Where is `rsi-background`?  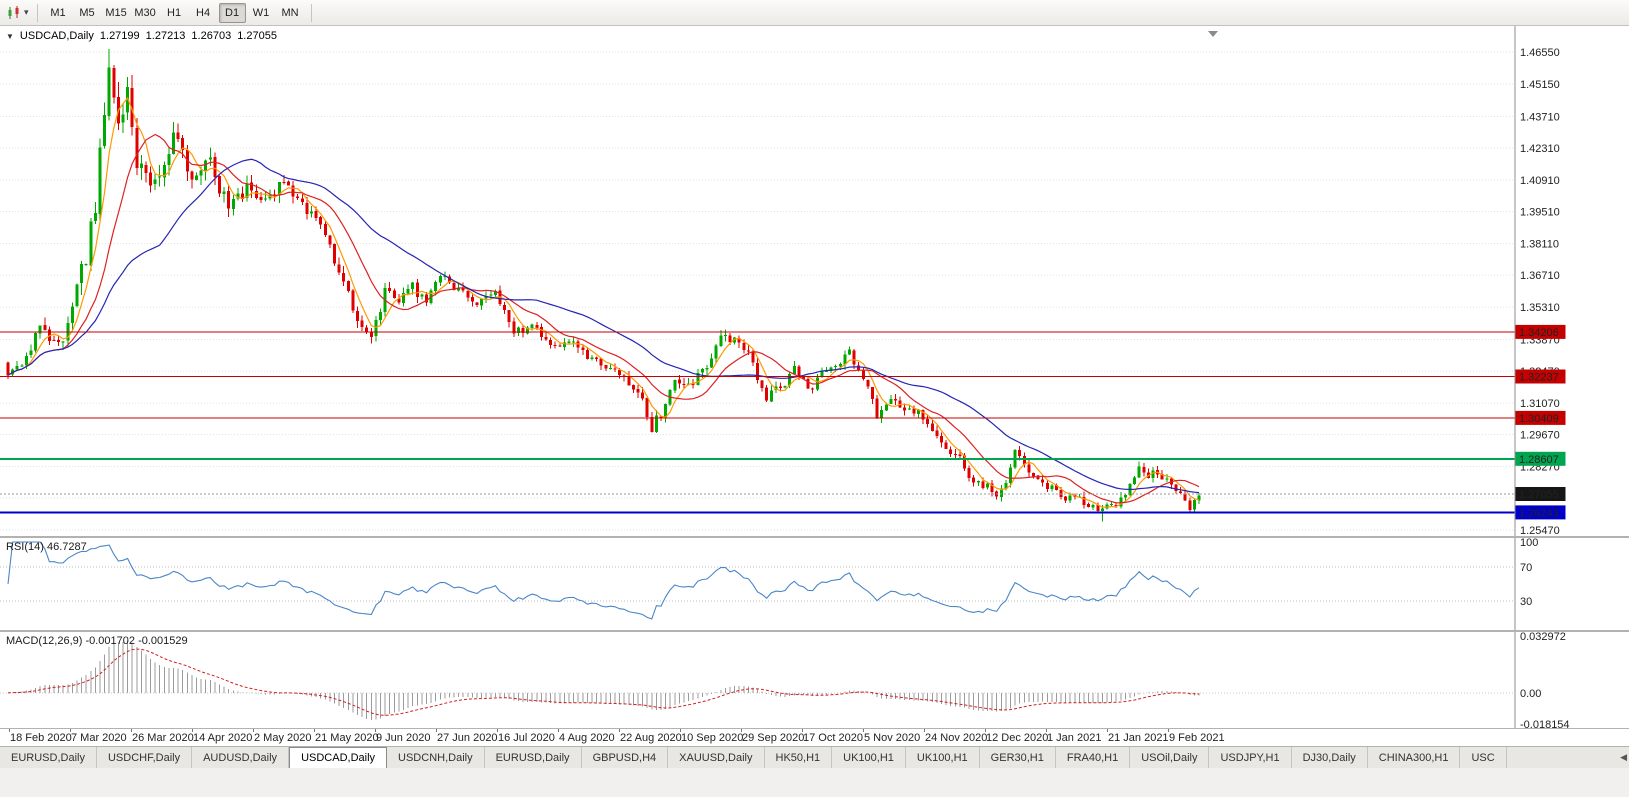 rsi-background is located at coordinates (814, 584).